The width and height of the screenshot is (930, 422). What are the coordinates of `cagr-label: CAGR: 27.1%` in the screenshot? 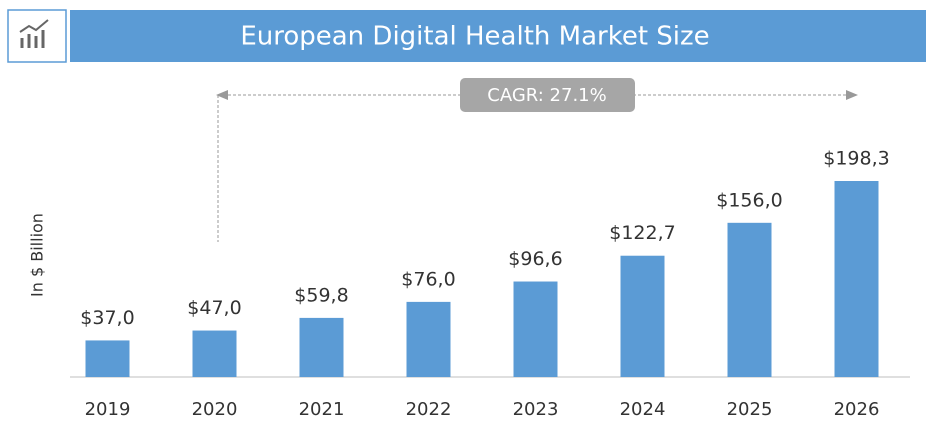 It's located at (546, 95).